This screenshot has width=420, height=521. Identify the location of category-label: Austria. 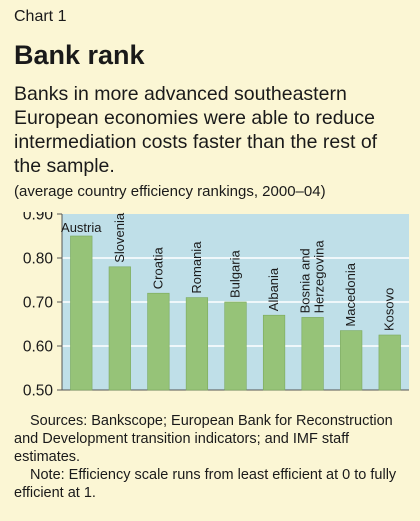
(81, 227).